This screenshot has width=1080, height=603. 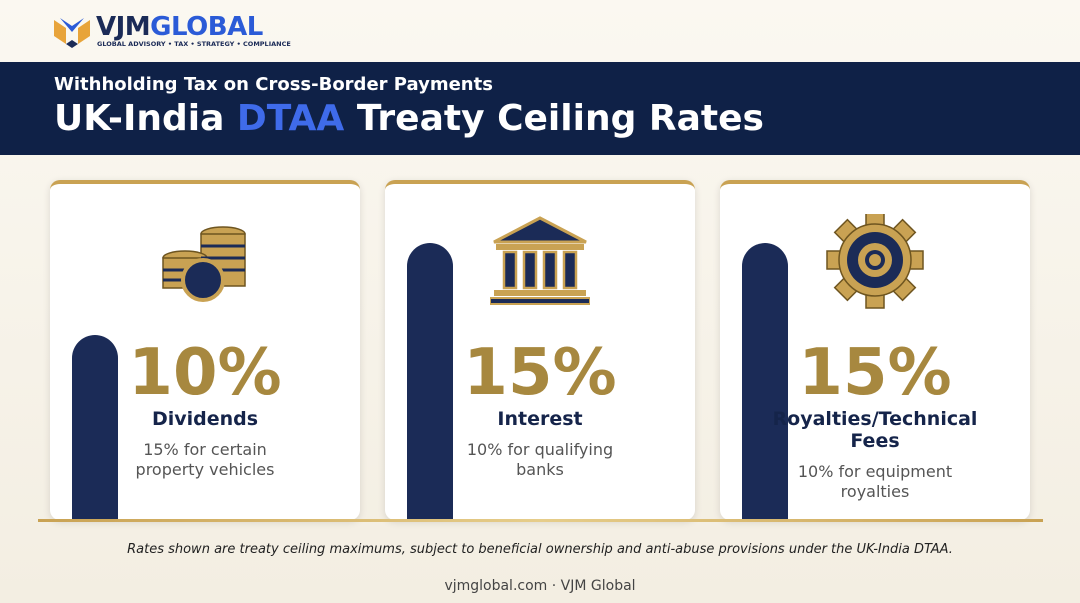 I want to click on category-label: Royalties/Technical Fees, so click(x=875, y=430).